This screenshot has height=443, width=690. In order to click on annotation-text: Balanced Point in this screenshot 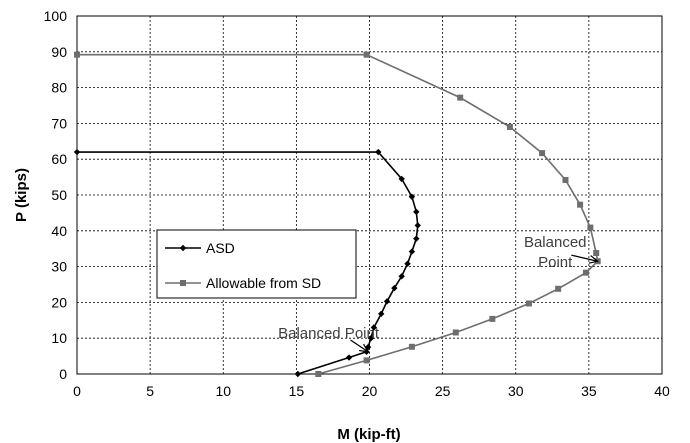, I will do `click(329, 333)`.